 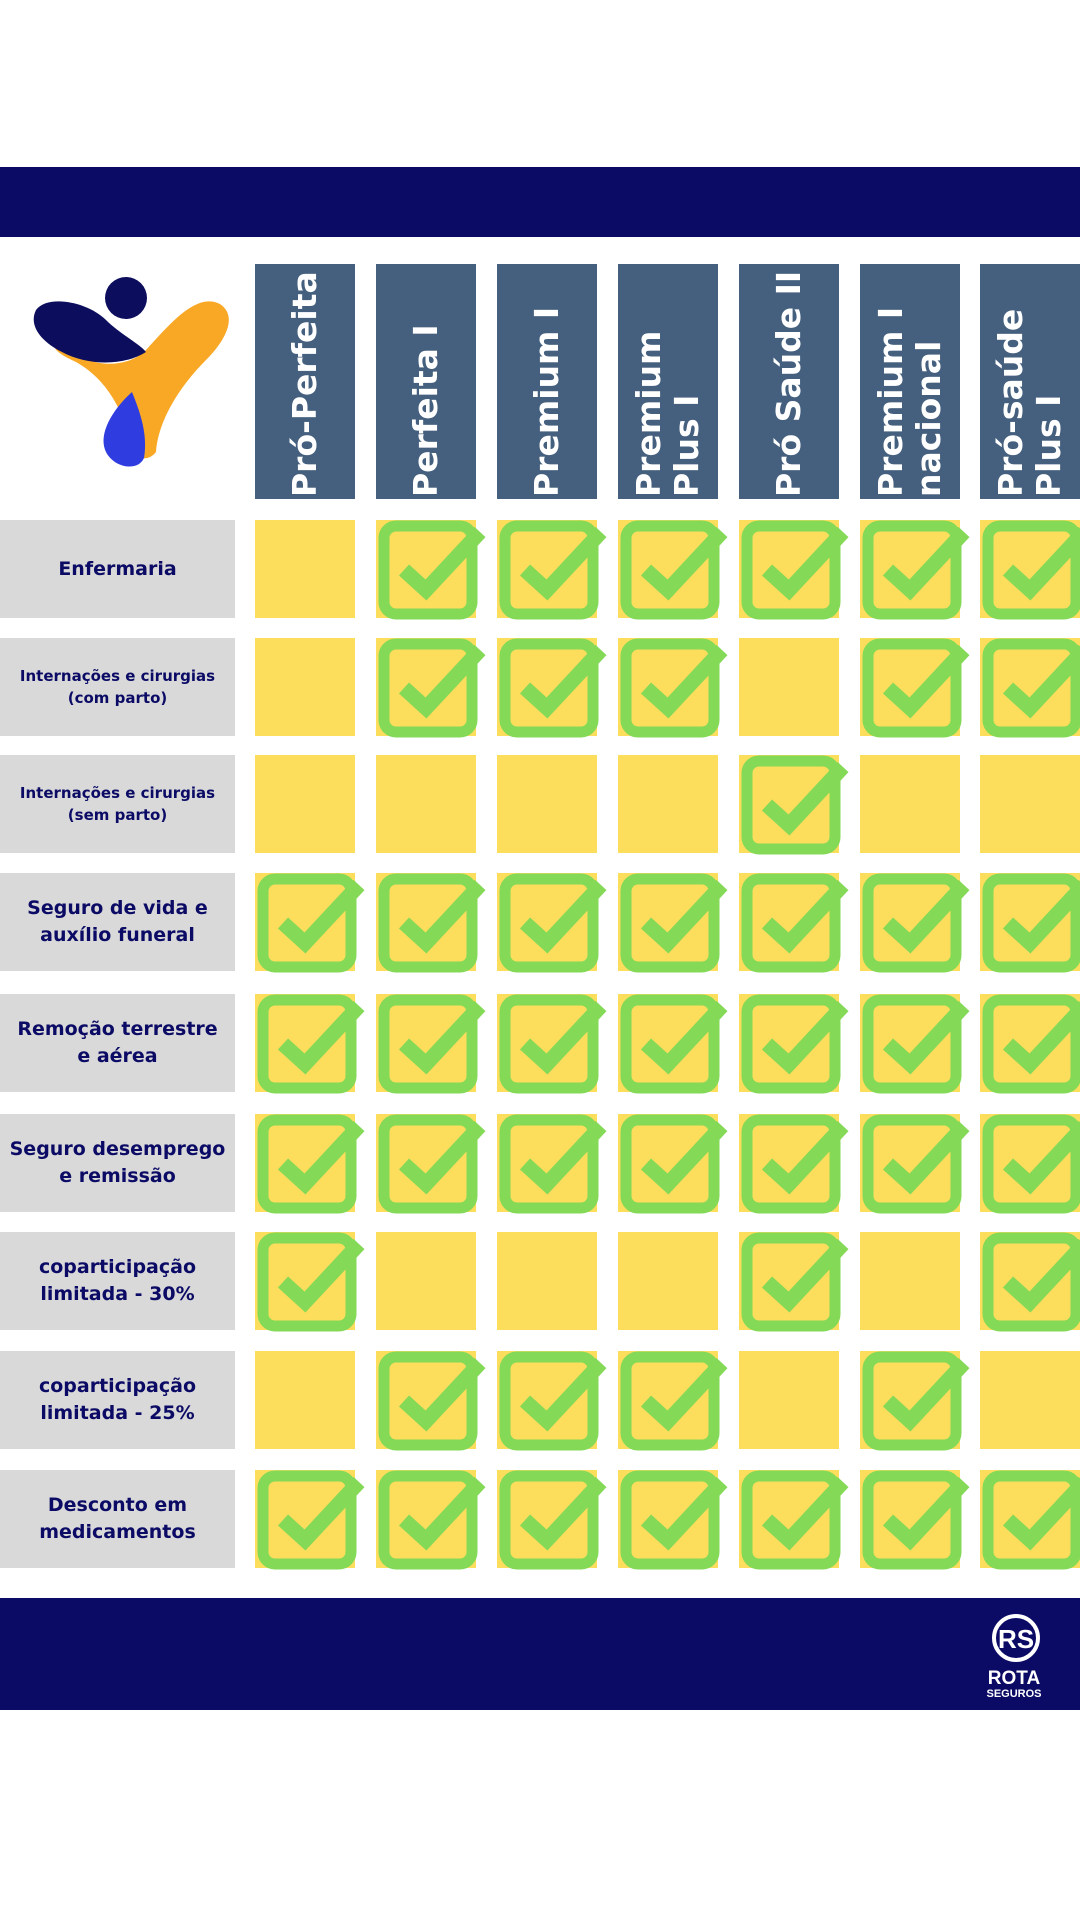 I want to click on plan-header: Premium Plus I, so click(x=668, y=381).